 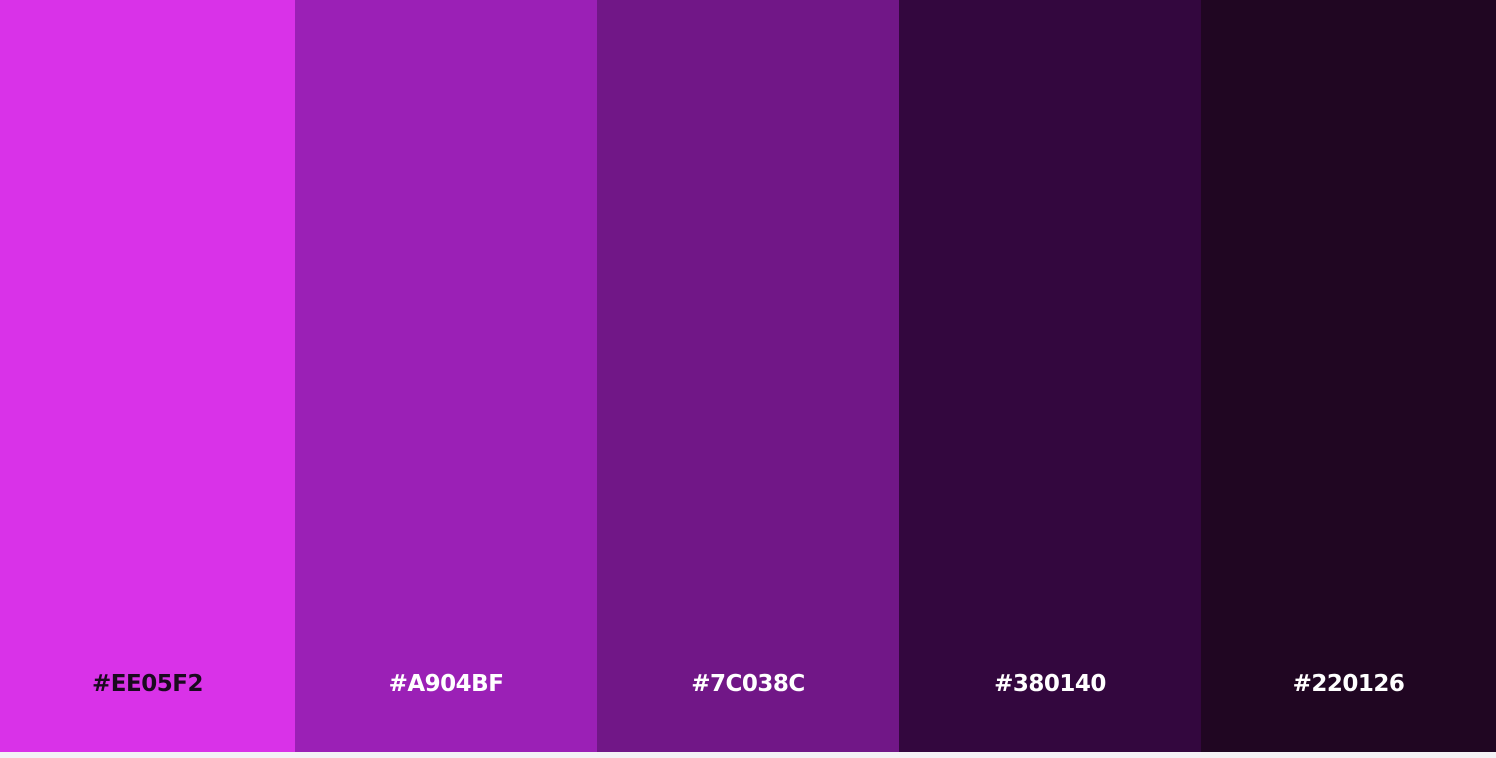 I want to click on hex-code-label: #380140, so click(x=1050, y=684).